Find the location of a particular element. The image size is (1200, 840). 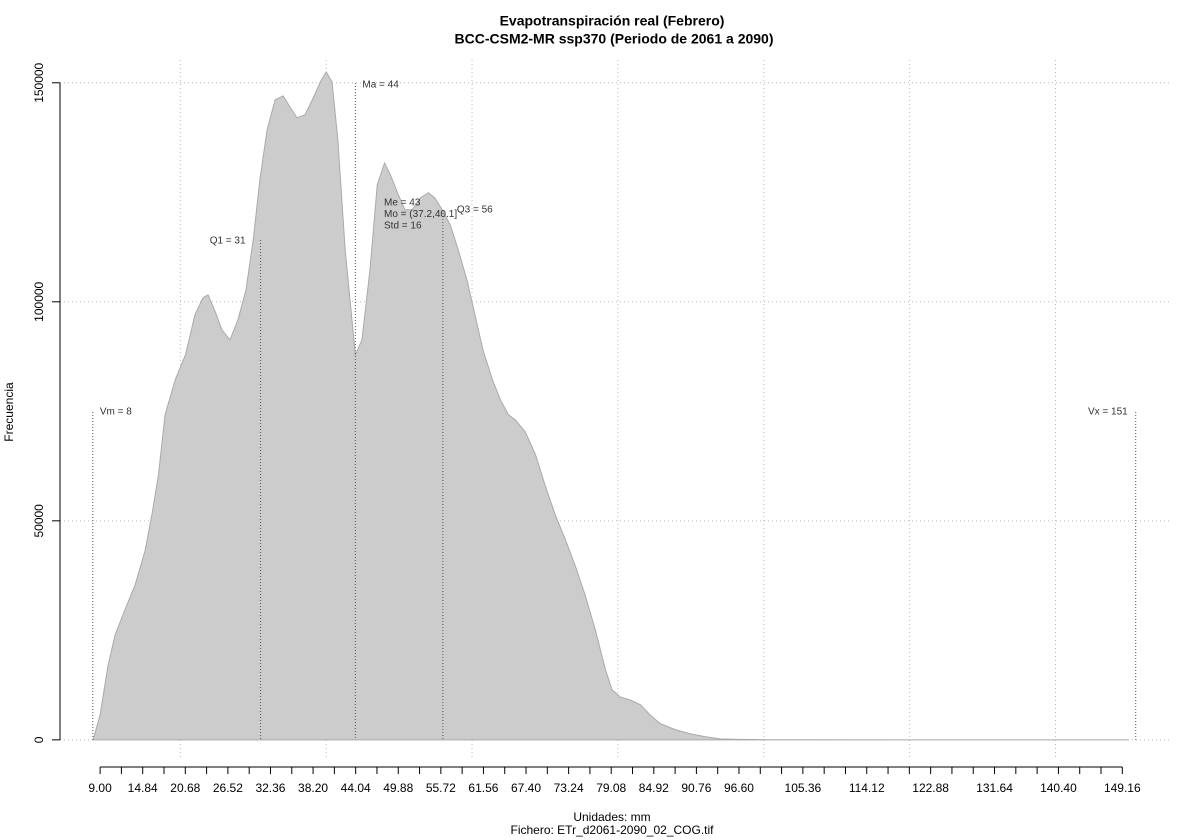

x-tick-label: 73.24 is located at coordinates (569, 788).